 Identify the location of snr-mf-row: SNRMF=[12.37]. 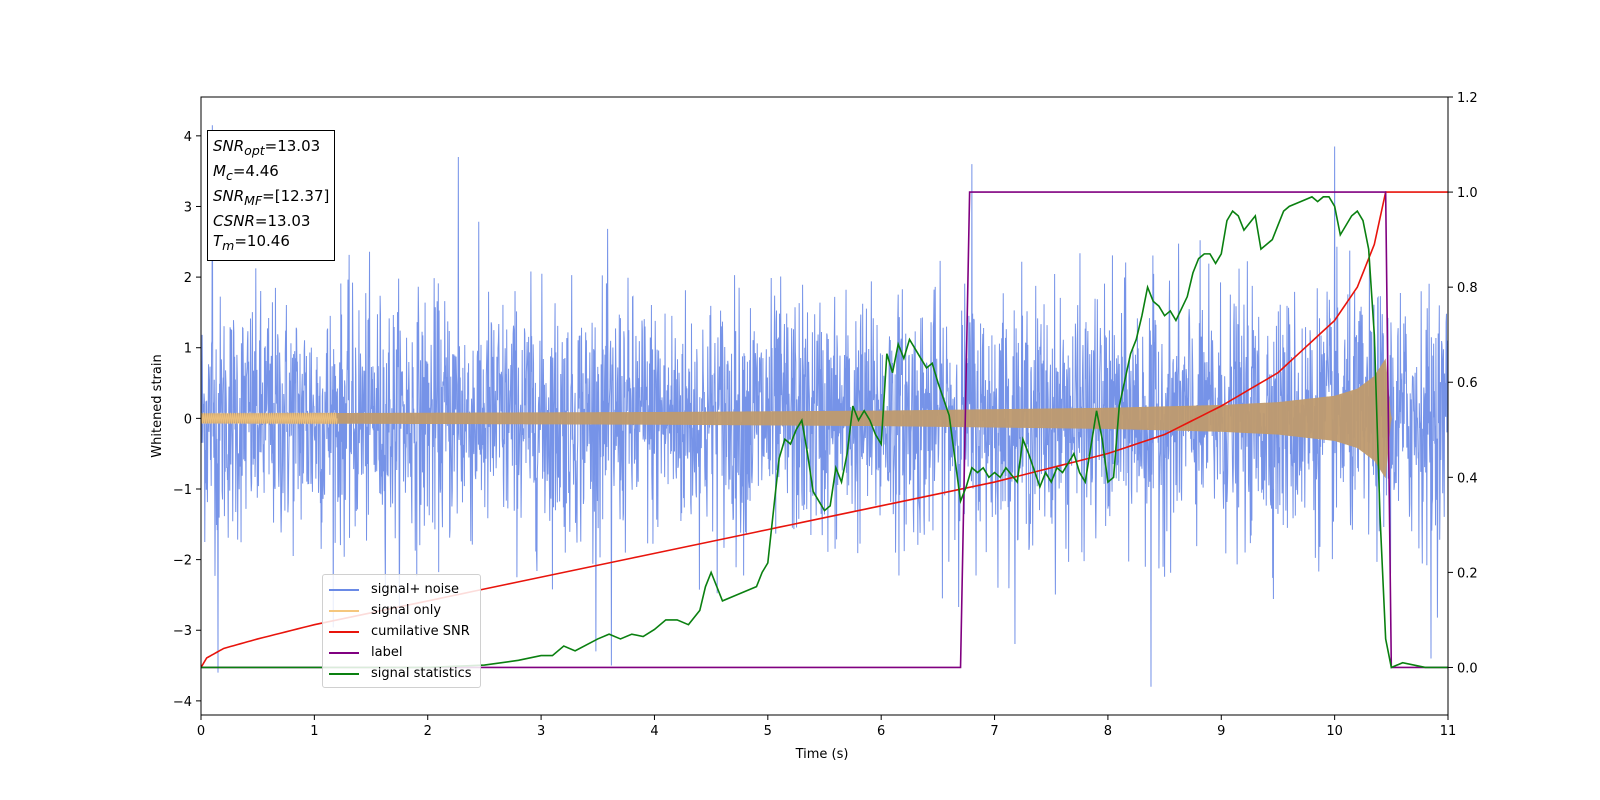
(271, 198).